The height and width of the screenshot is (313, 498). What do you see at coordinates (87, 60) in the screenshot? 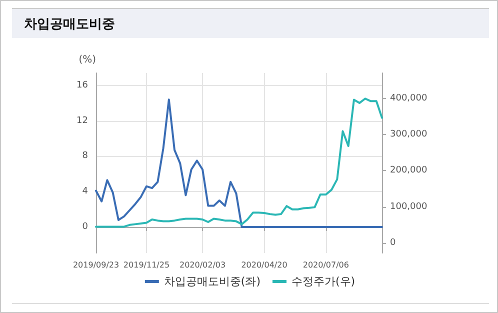
I see `y-axis-title: (%)` at bounding box center [87, 60].